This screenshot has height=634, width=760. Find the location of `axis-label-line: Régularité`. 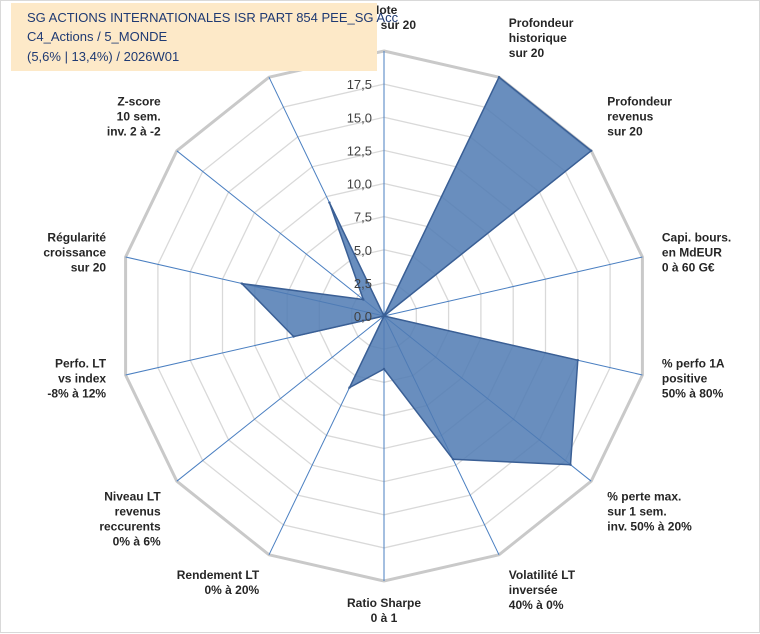

axis-label-line: Régularité is located at coordinates (76, 238).